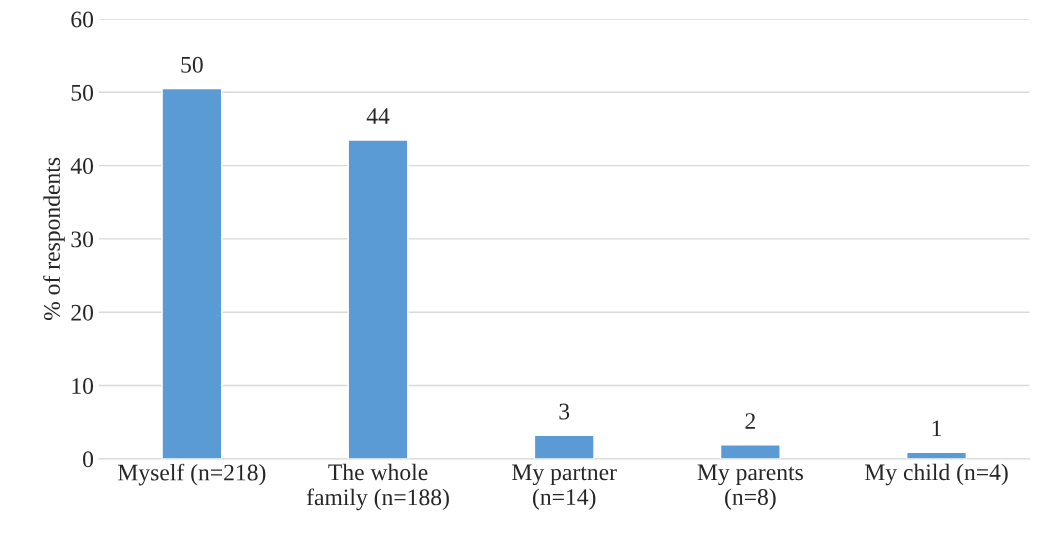  Describe the element at coordinates (750, 487) in the screenshot. I see `x-tick-label: My parents (n=8)` at that location.